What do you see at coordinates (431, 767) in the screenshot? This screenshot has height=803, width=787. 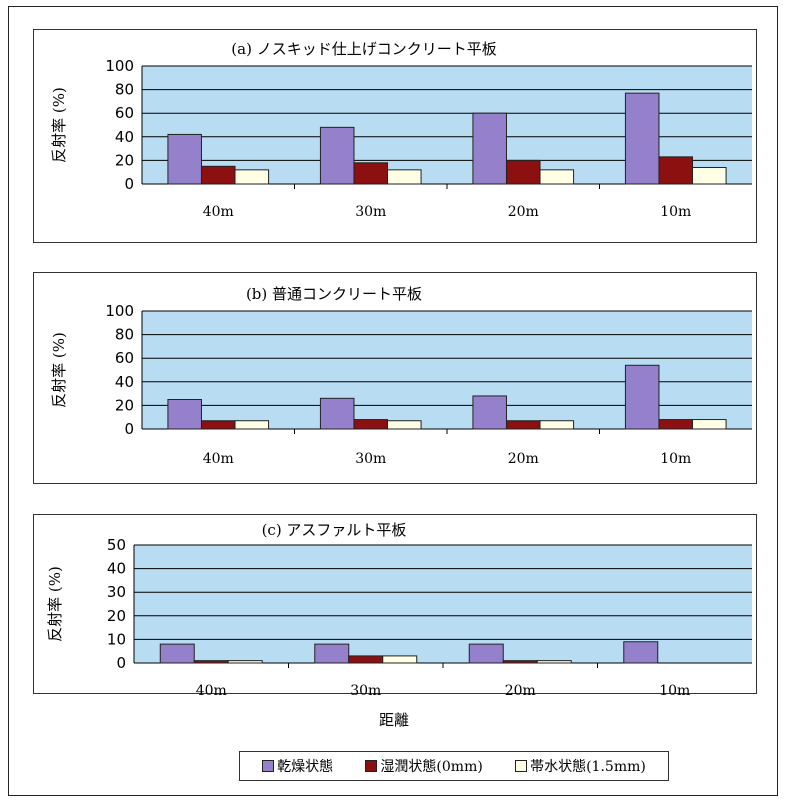 I see `legend-label-wet: 湿潤状態(0mm)` at bounding box center [431, 767].